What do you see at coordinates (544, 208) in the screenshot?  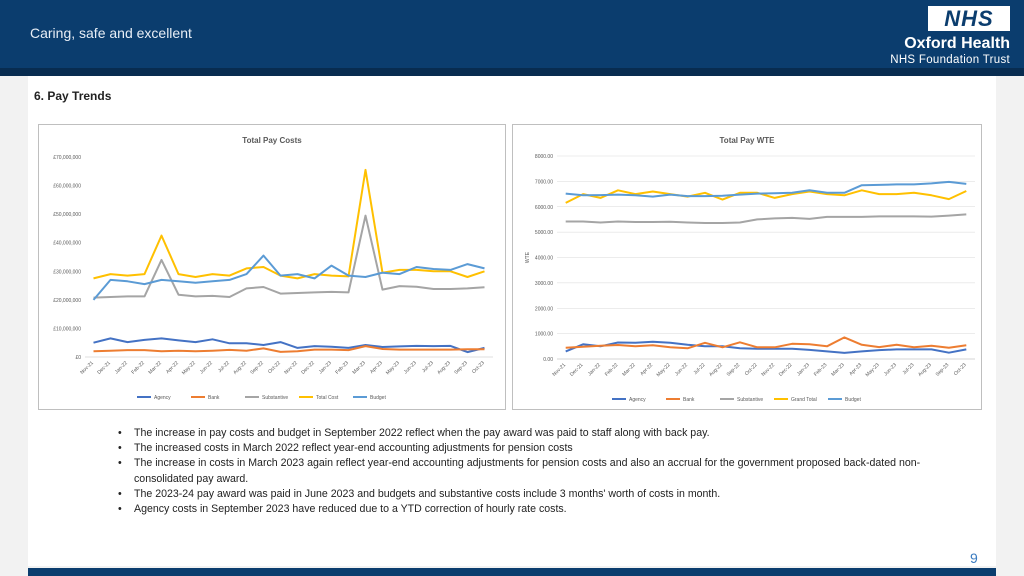 I see `y-tick-label: 6000.00` at bounding box center [544, 208].